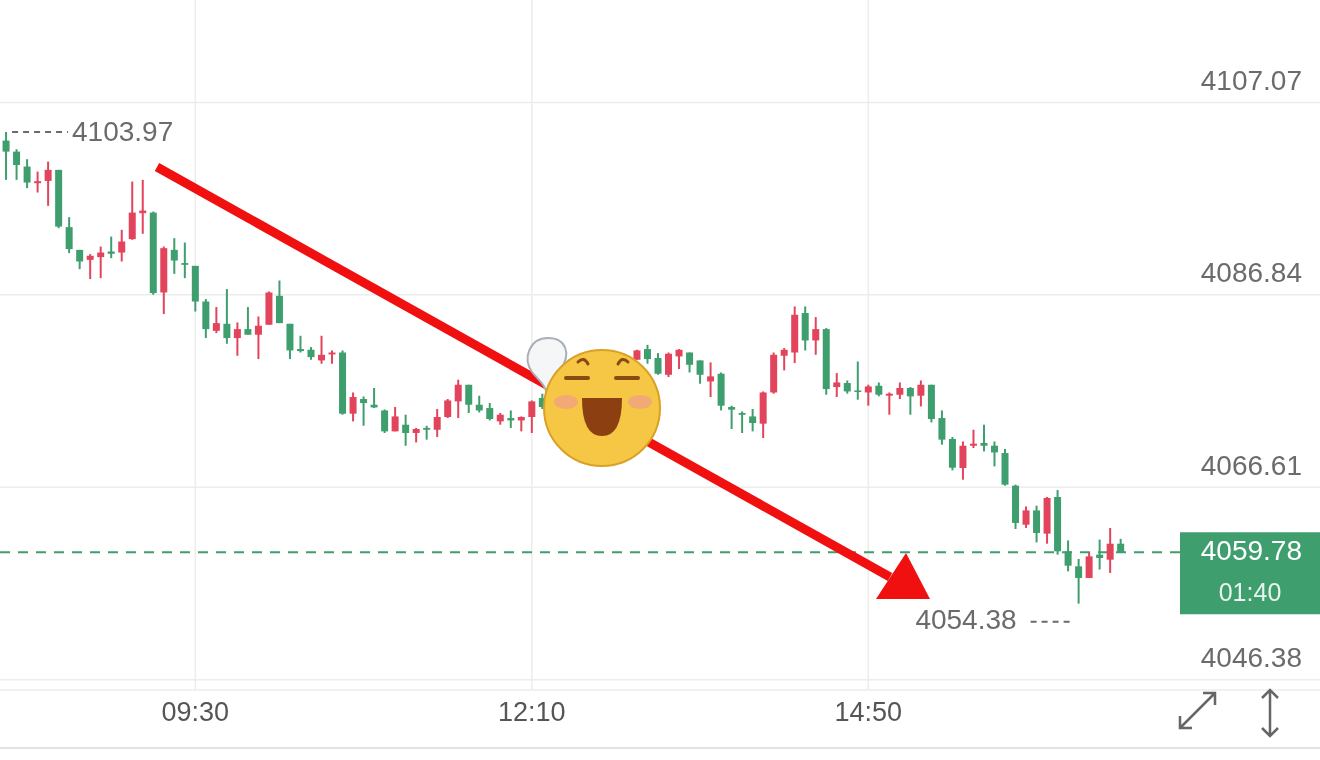 The image size is (1320, 760). What do you see at coordinates (966, 620) in the screenshot?
I see `annotation: 4054.38` at bounding box center [966, 620].